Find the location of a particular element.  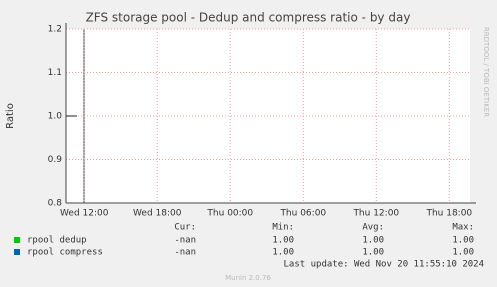

footer: Munin 2.0.76 is located at coordinates (248, 278).